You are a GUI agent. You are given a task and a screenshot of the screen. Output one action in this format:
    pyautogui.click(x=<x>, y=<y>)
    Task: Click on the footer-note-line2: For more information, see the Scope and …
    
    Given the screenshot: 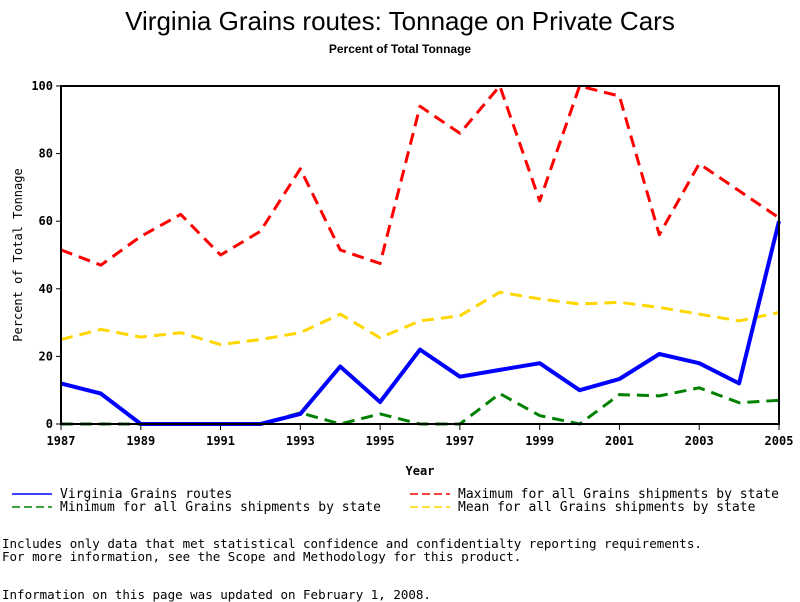 What is the action you would take?
    pyautogui.click(x=262, y=556)
    